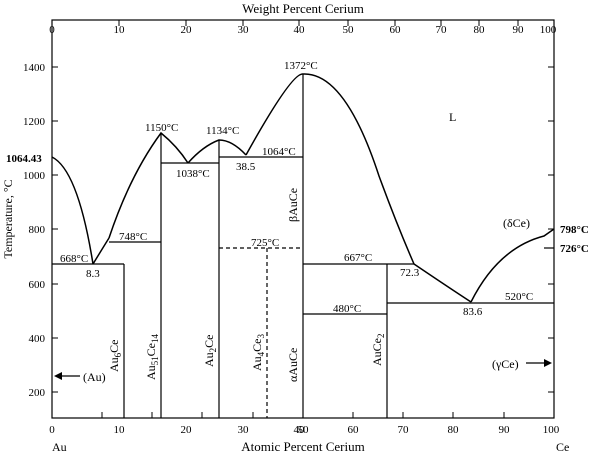  What do you see at coordinates (244, 430) in the screenshot?
I see `bottom-tick-label: 30` at bounding box center [244, 430].